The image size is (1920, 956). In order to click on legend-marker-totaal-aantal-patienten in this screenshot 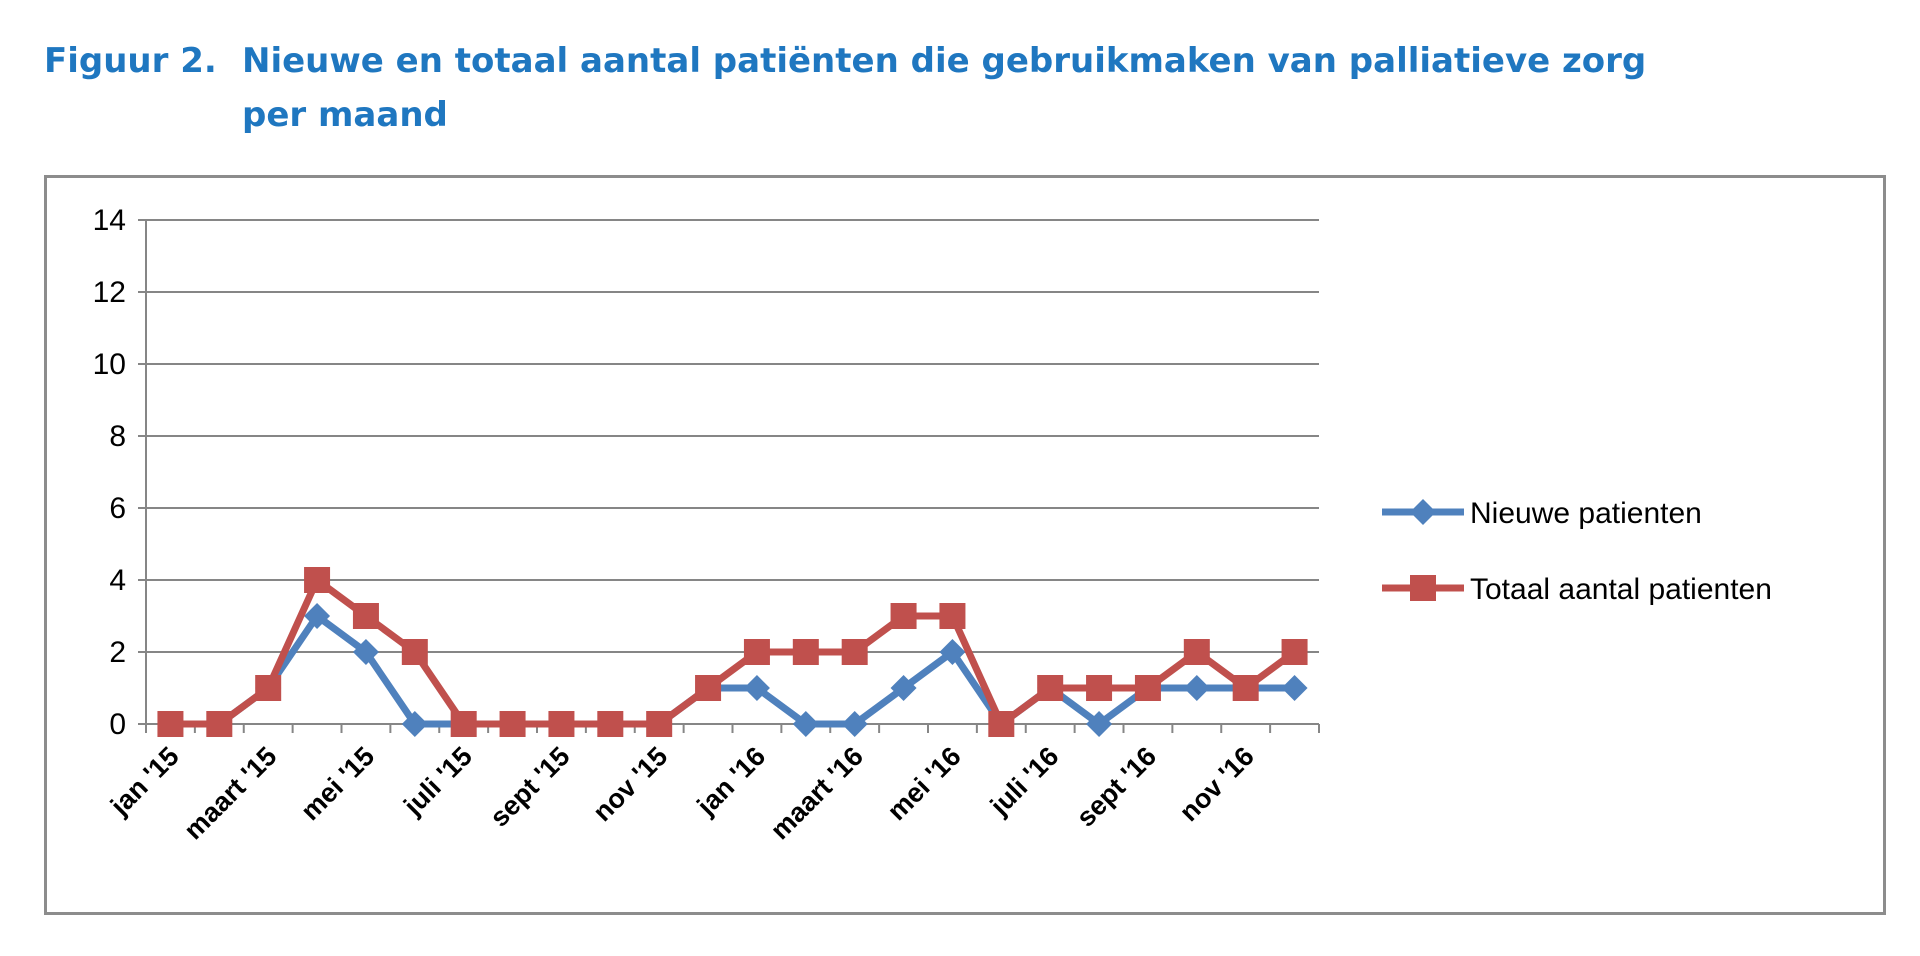, I will do `click(1423, 588)`.